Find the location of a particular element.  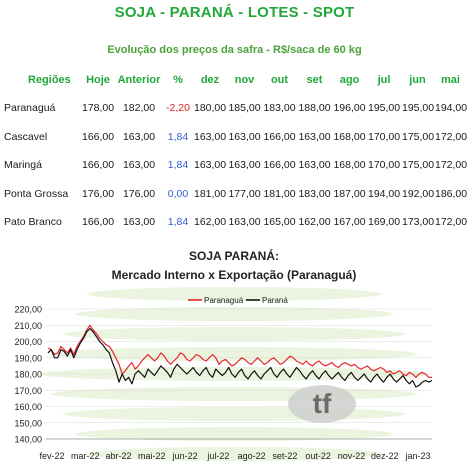

price-cell-nov: 177,00 is located at coordinates (244, 193).